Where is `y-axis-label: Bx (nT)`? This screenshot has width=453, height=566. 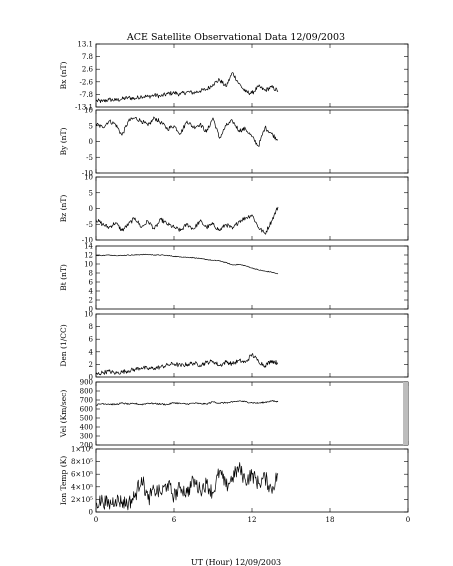 y-axis-label: Bx (nT) is located at coordinates (63, 76).